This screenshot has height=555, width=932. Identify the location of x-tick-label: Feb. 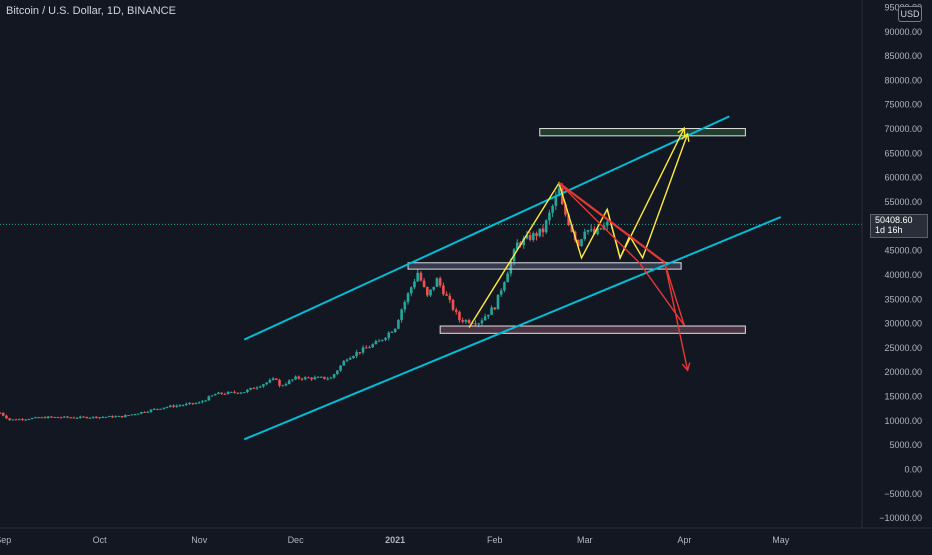
(495, 540).